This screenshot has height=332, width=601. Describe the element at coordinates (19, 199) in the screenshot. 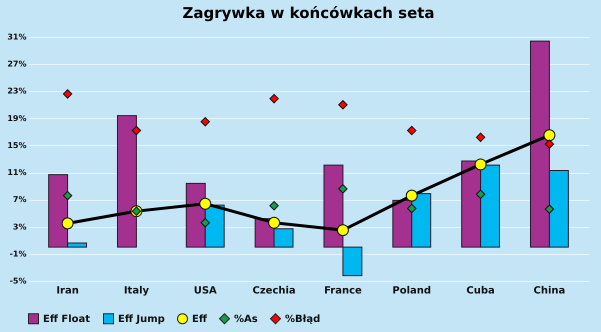

I see `y-tick-label: 7%` at that location.